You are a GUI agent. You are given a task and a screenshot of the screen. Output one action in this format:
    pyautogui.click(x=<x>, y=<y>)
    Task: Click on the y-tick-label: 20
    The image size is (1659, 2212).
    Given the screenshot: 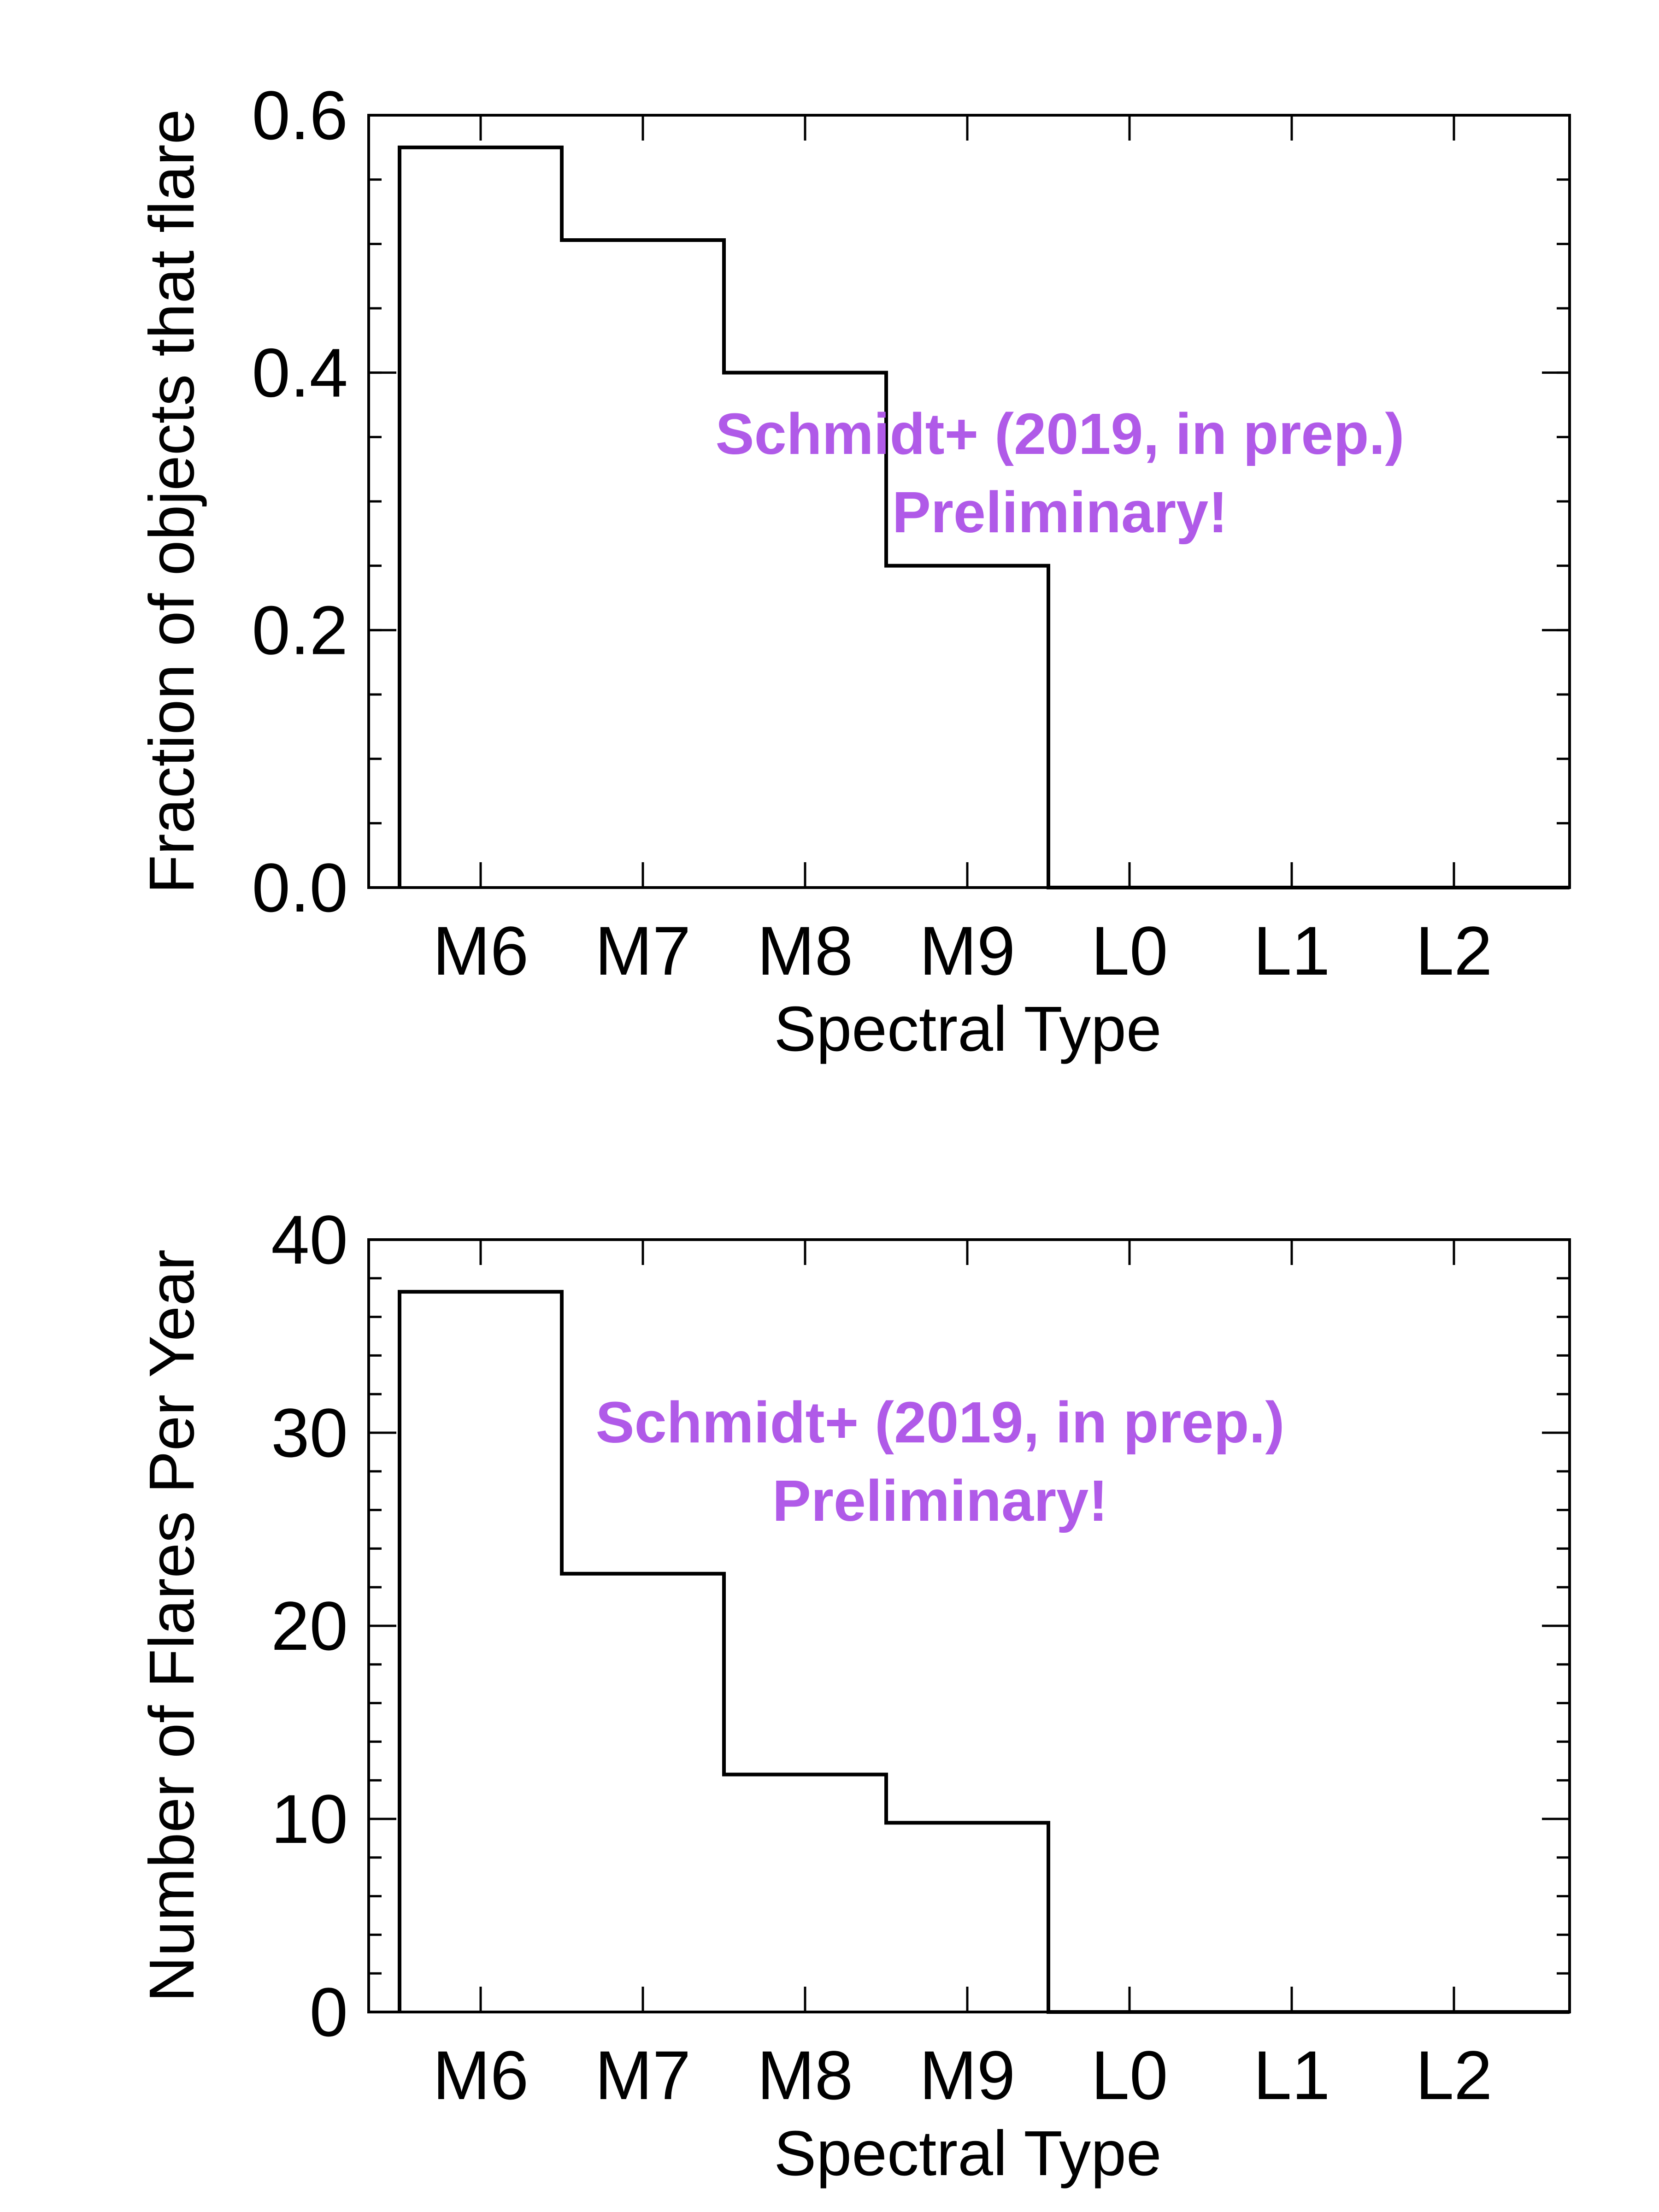 What is the action you would take?
    pyautogui.click(x=309, y=1626)
    